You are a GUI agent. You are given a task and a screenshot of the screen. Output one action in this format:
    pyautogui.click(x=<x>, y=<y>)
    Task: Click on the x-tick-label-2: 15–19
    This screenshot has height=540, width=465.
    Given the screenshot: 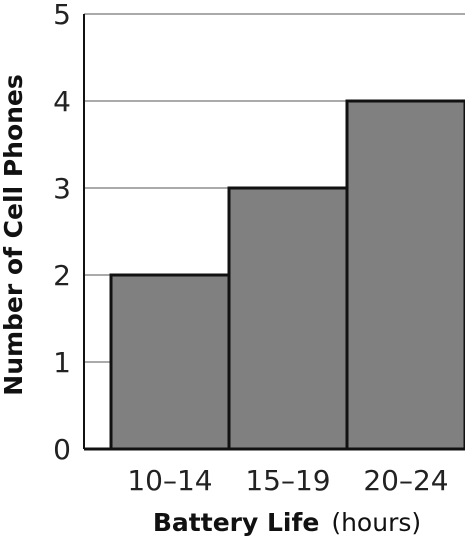 What is the action you would take?
    pyautogui.click(x=287, y=480)
    